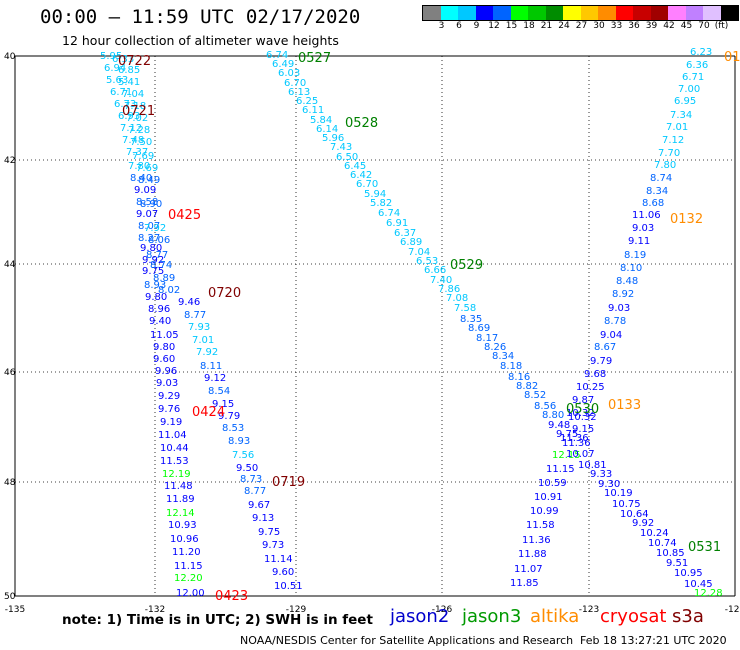  Describe the element at coordinates (307, 101) in the screenshot. I see `wave-height-value: 6.25` at that location.